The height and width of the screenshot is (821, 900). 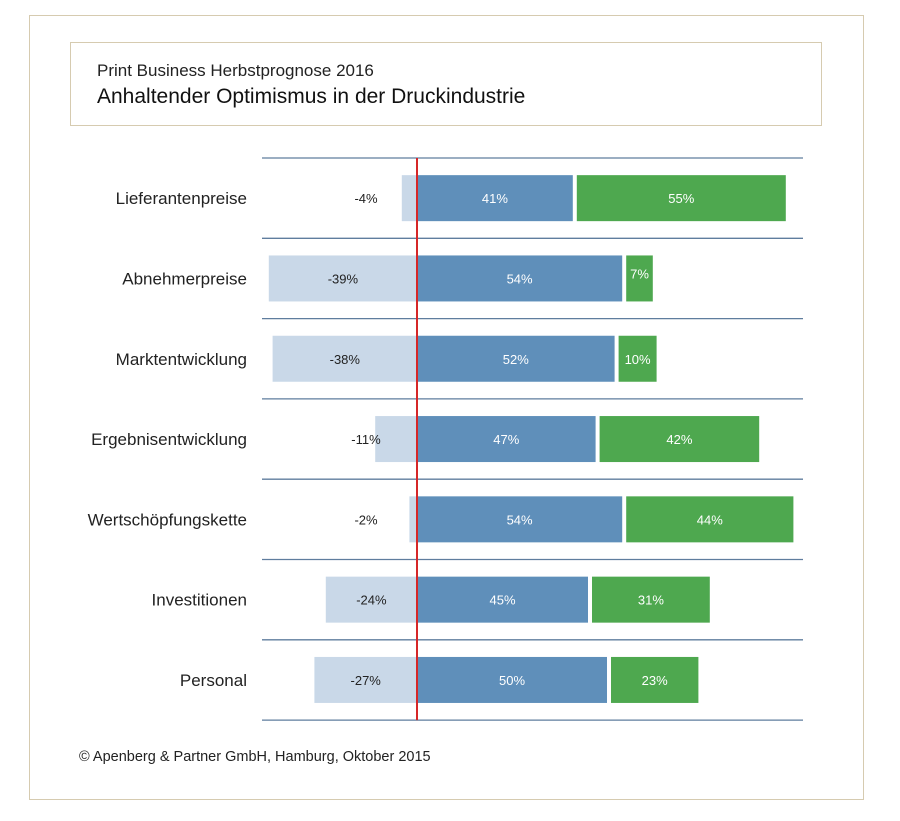 What do you see at coordinates (235, 70) in the screenshot?
I see `chart-subtitle: Print Business Herbstprognose 2016` at bounding box center [235, 70].